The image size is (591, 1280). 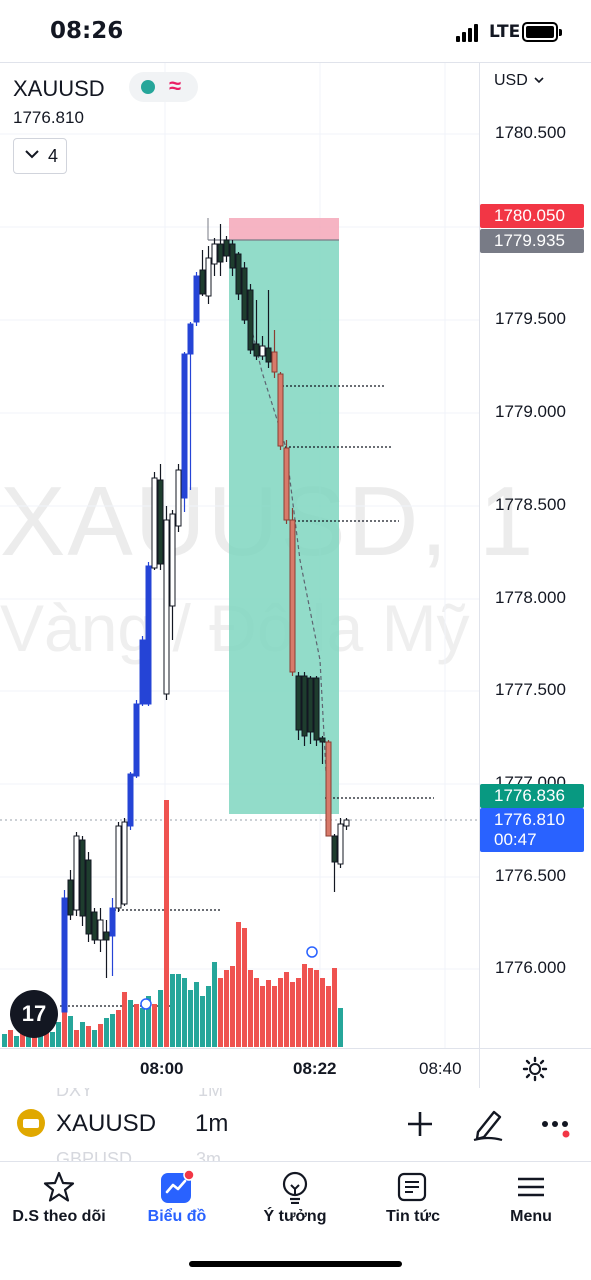 I want to click on nav-label: D.S theo dõi, so click(x=59, y=1216).